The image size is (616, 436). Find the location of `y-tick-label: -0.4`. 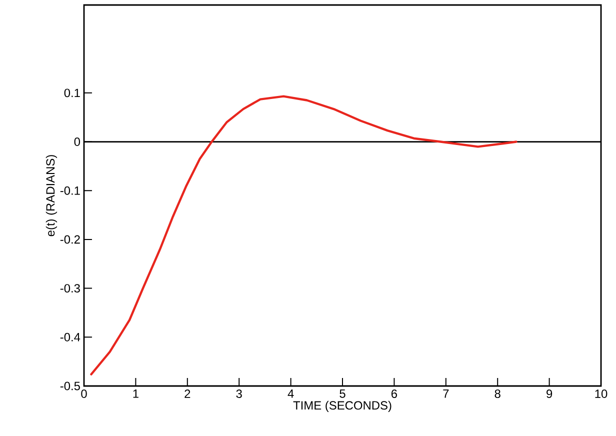

y-tick-label: -0.4 is located at coordinates (70, 337).